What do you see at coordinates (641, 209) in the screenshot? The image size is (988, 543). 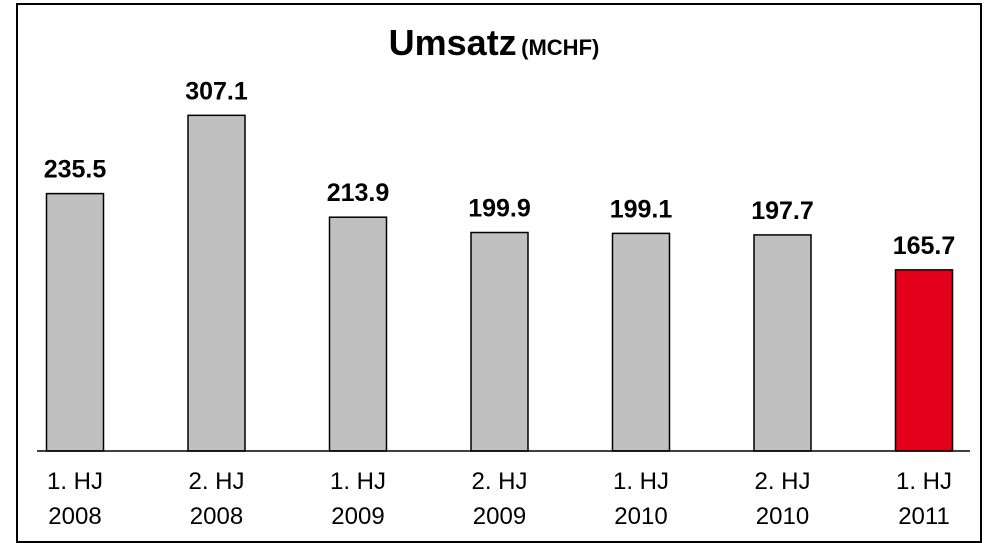 I see `value-label: 199.1` at bounding box center [641, 209].